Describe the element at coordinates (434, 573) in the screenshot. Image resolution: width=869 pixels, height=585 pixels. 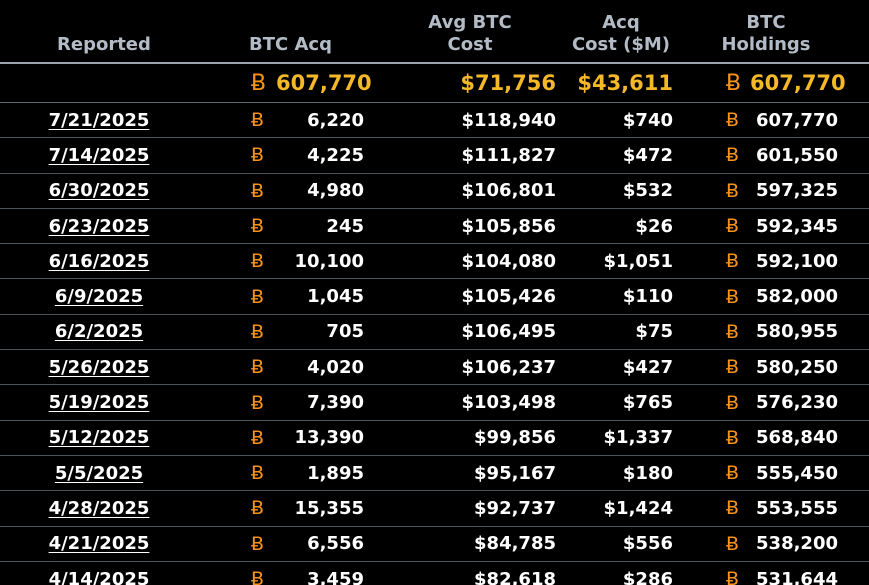
I see `table-row: 4/14/2025 Ƀ 3,459 $82,618 $286 Ƀ 531,644` at that location.